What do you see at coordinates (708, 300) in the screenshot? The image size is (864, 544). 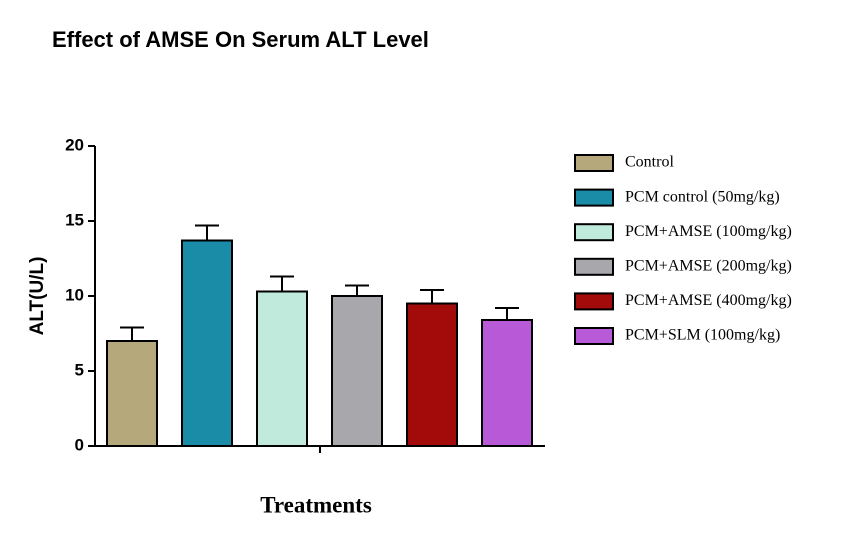 I see `legend-label: PCM+AMSE (400mg/kg)` at bounding box center [708, 300].